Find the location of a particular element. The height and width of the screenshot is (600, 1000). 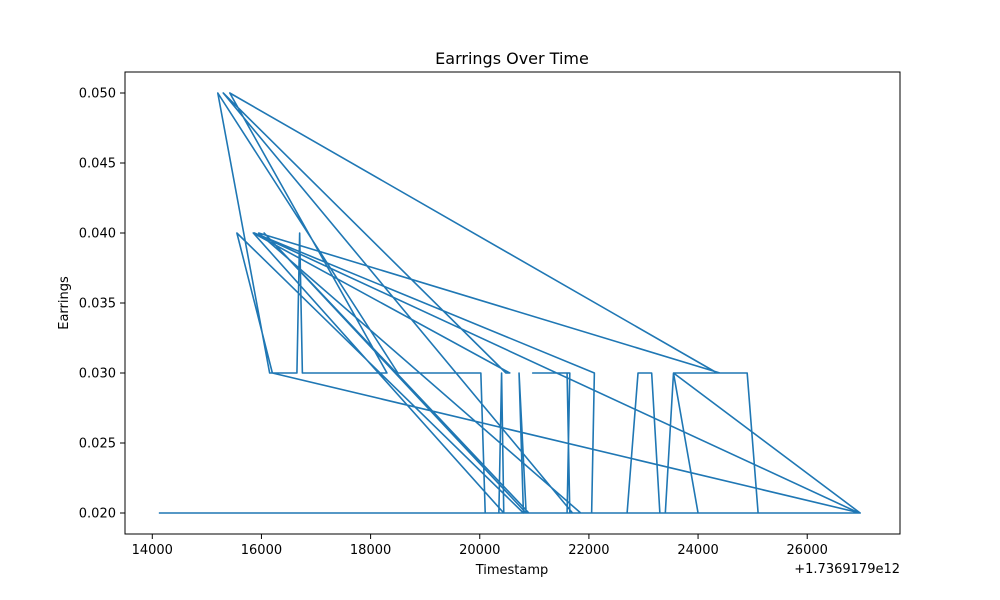

y-tick-label: 0.050 is located at coordinates (97, 94).